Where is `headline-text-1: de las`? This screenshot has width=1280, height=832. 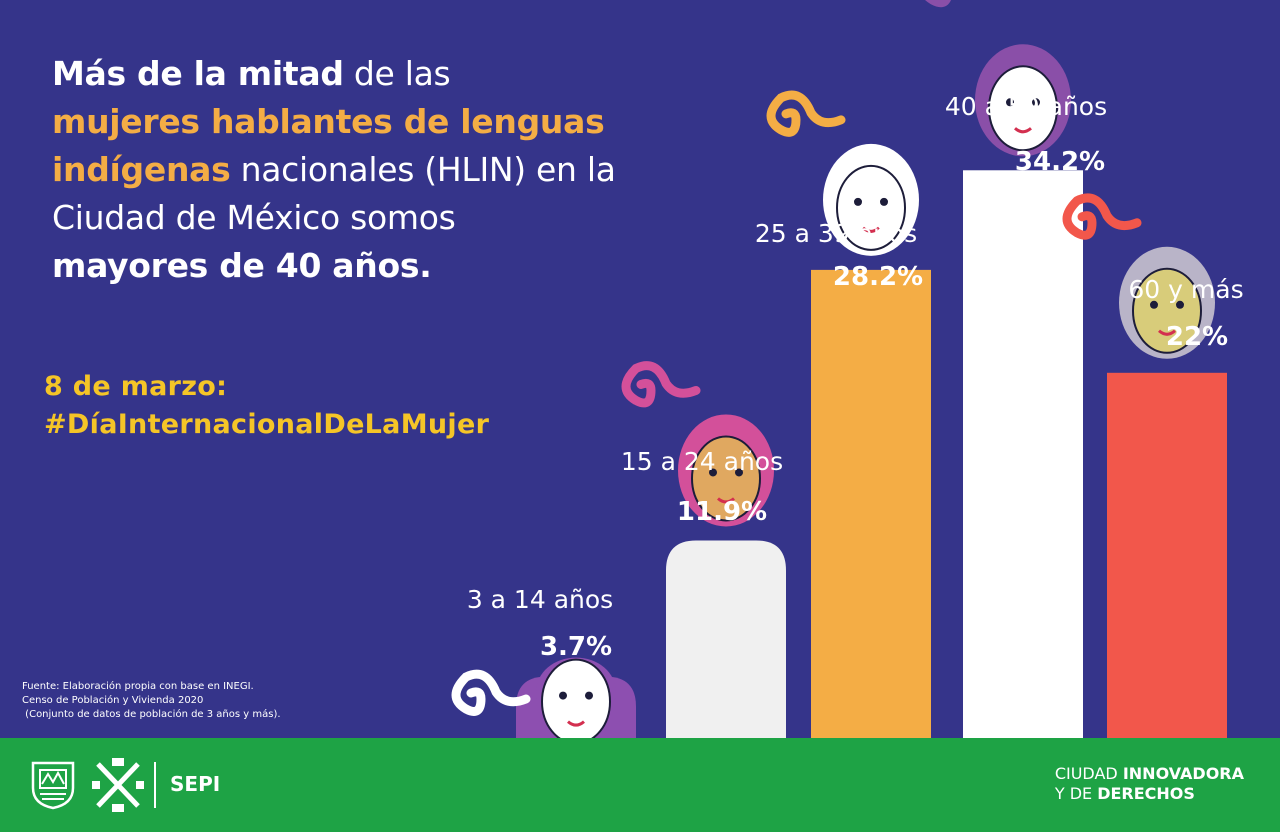 headline-text-1: de las is located at coordinates (397, 73).